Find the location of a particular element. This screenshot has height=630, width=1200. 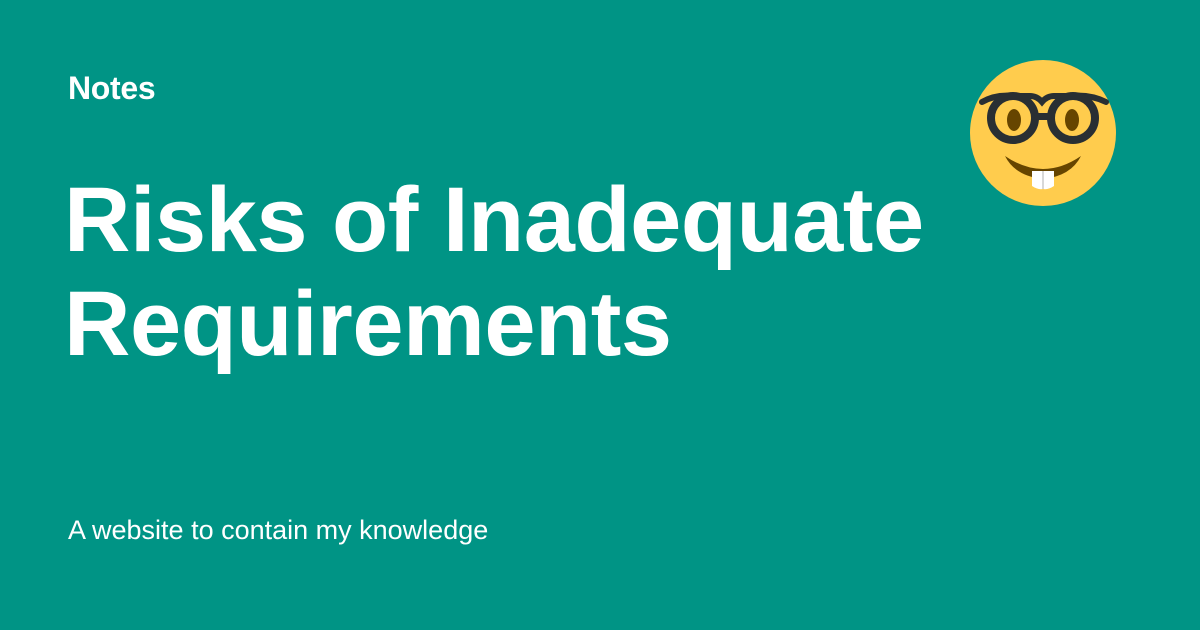

site-description: A website to contain my knowledge is located at coordinates (278, 530).